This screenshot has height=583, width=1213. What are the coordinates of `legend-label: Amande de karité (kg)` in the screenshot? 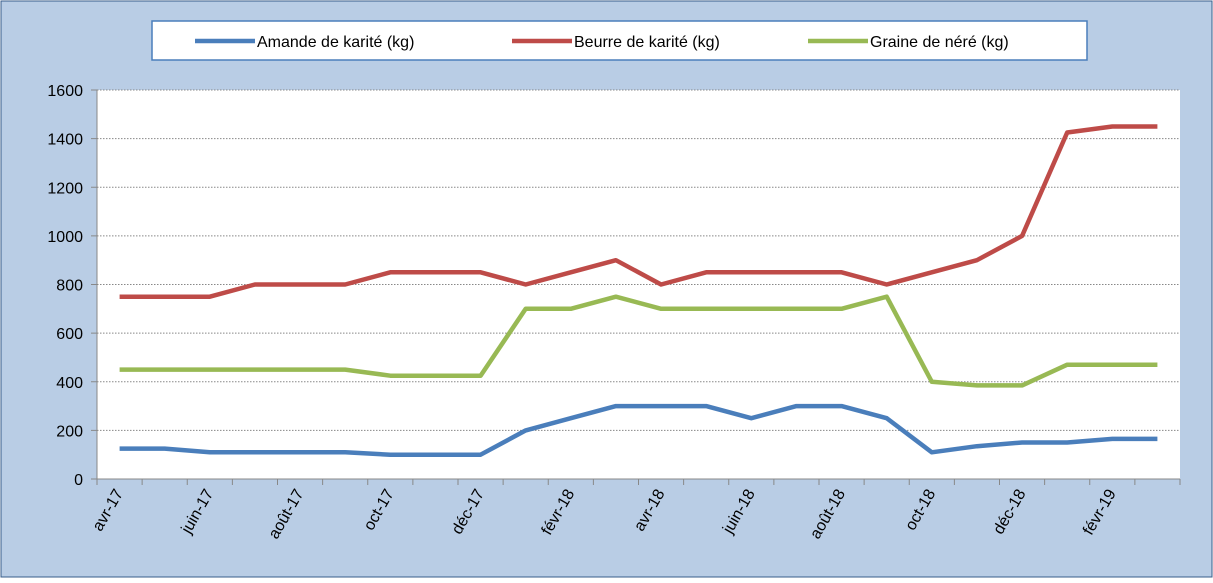 It's located at (335, 42).